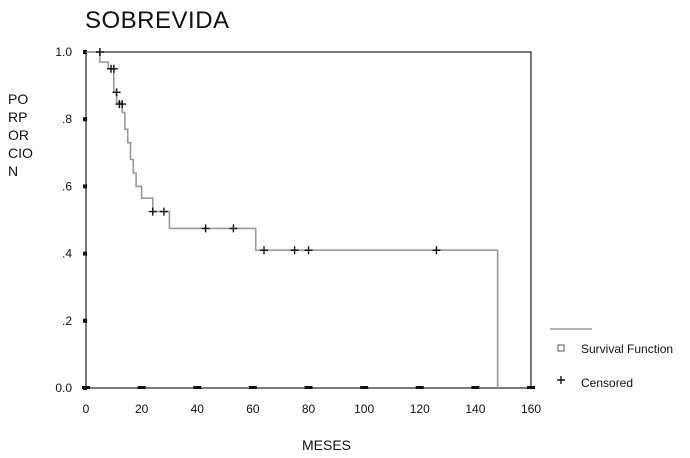 The image size is (690, 458). I want to click on legend-square-icon, so click(561, 348).